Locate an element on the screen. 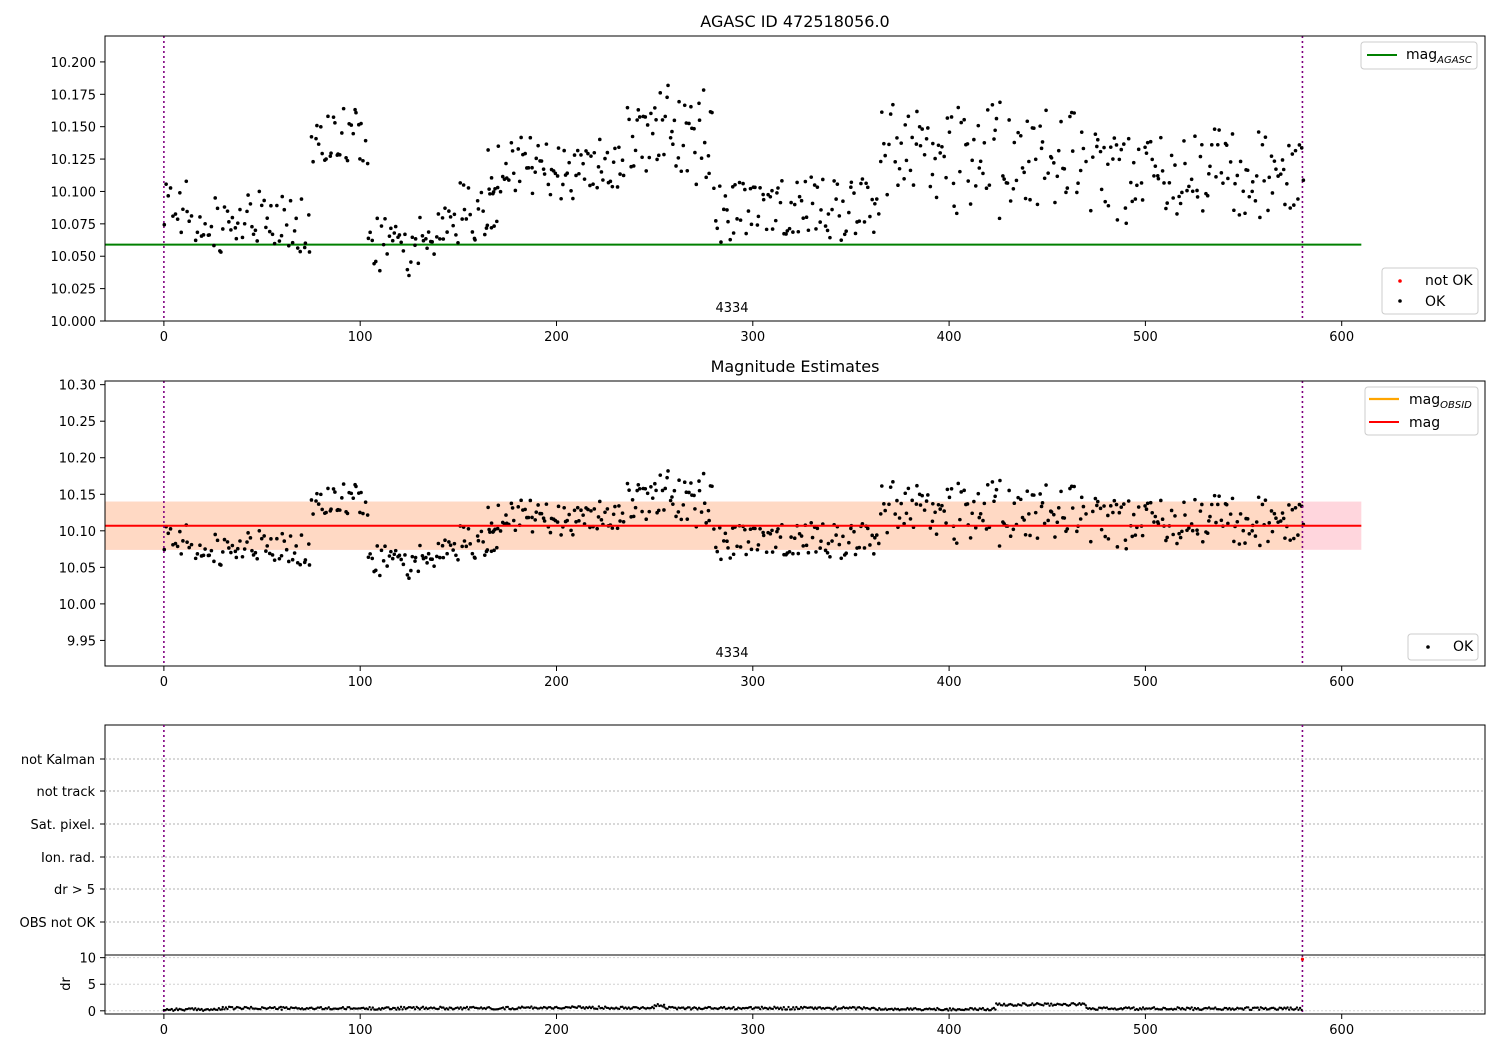 The image size is (1500, 1050). y-tick-label: 10.20 is located at coordinates (77, 459).